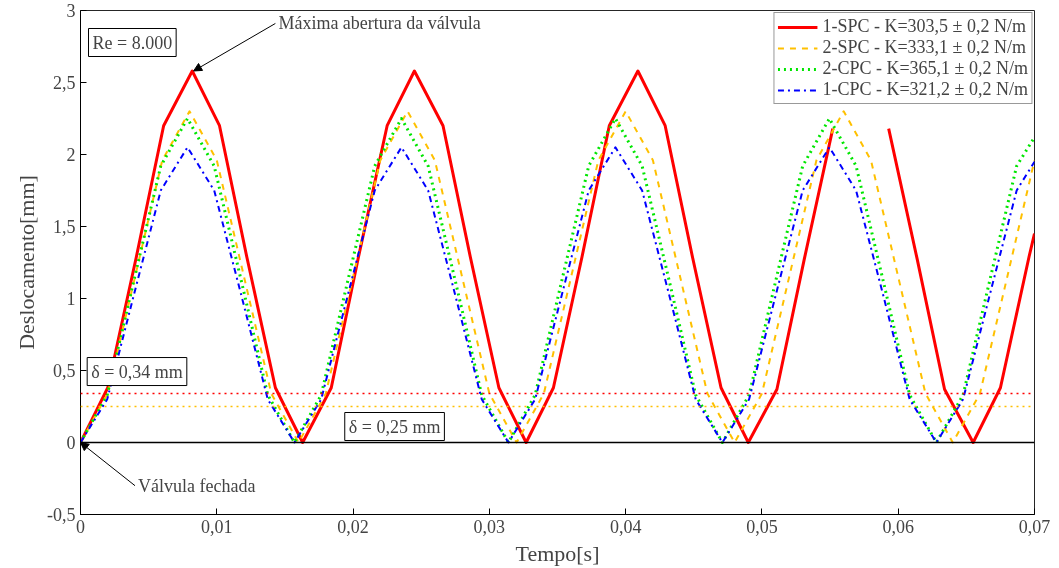  I want to click on x-axis-title: Tempo[s], so click(557, 553).